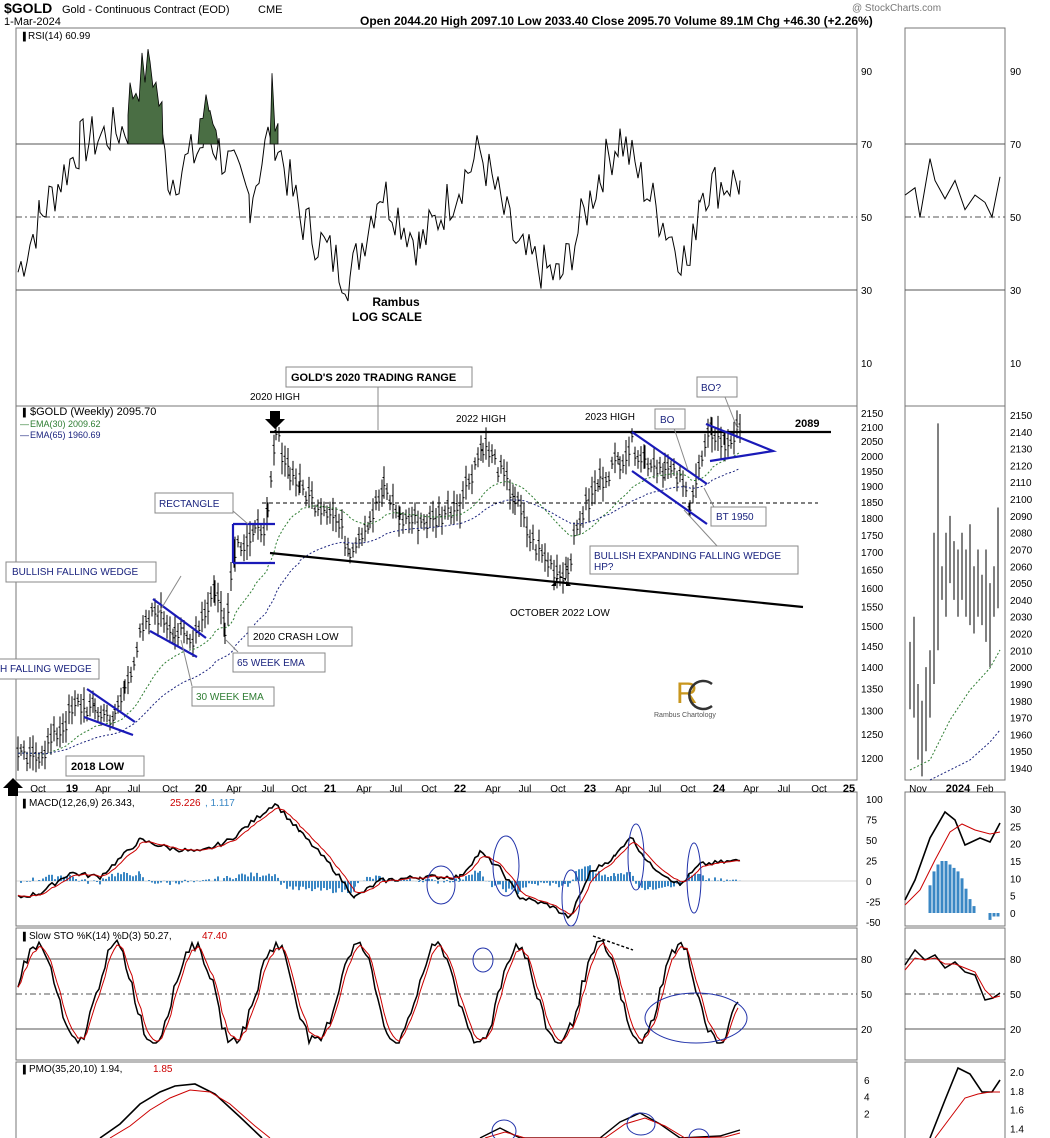  Describe the element at coordinates (954, 600) in the screenshot. I see `daily-bars` at that location.